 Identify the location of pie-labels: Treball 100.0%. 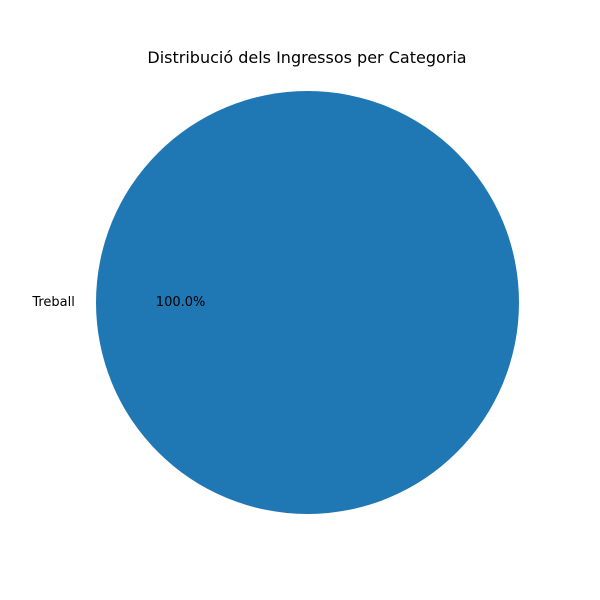
(118, 302).